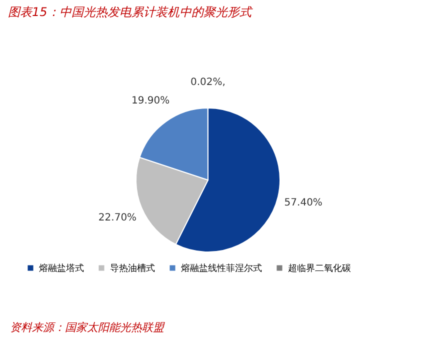 This screenshot has height=353, width=421. What do you see at coordinates (132, 268) in the screenshot?
I see `legend-label: 导热油槽式` at bounding box center [132, 268].